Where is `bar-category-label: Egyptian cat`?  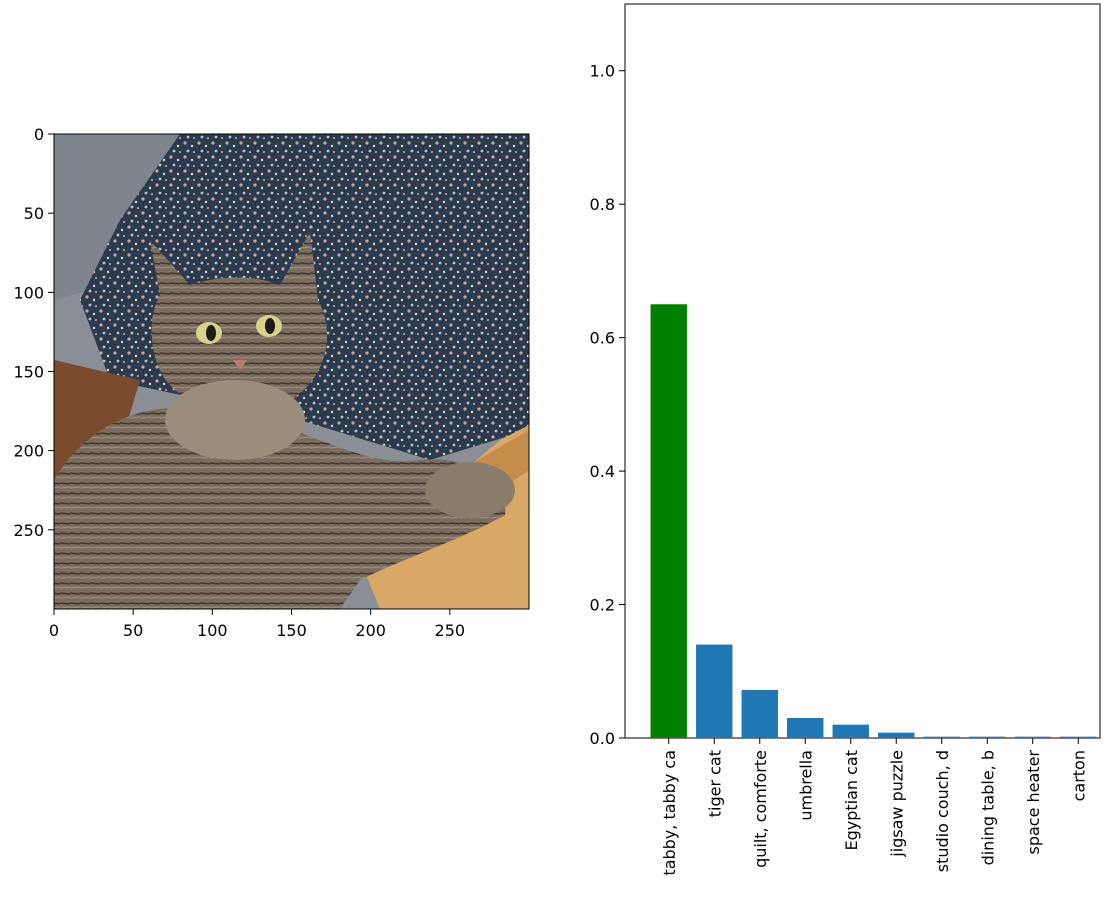
bar-category-label: Egyptian cat is located at coordinates (851, 800).